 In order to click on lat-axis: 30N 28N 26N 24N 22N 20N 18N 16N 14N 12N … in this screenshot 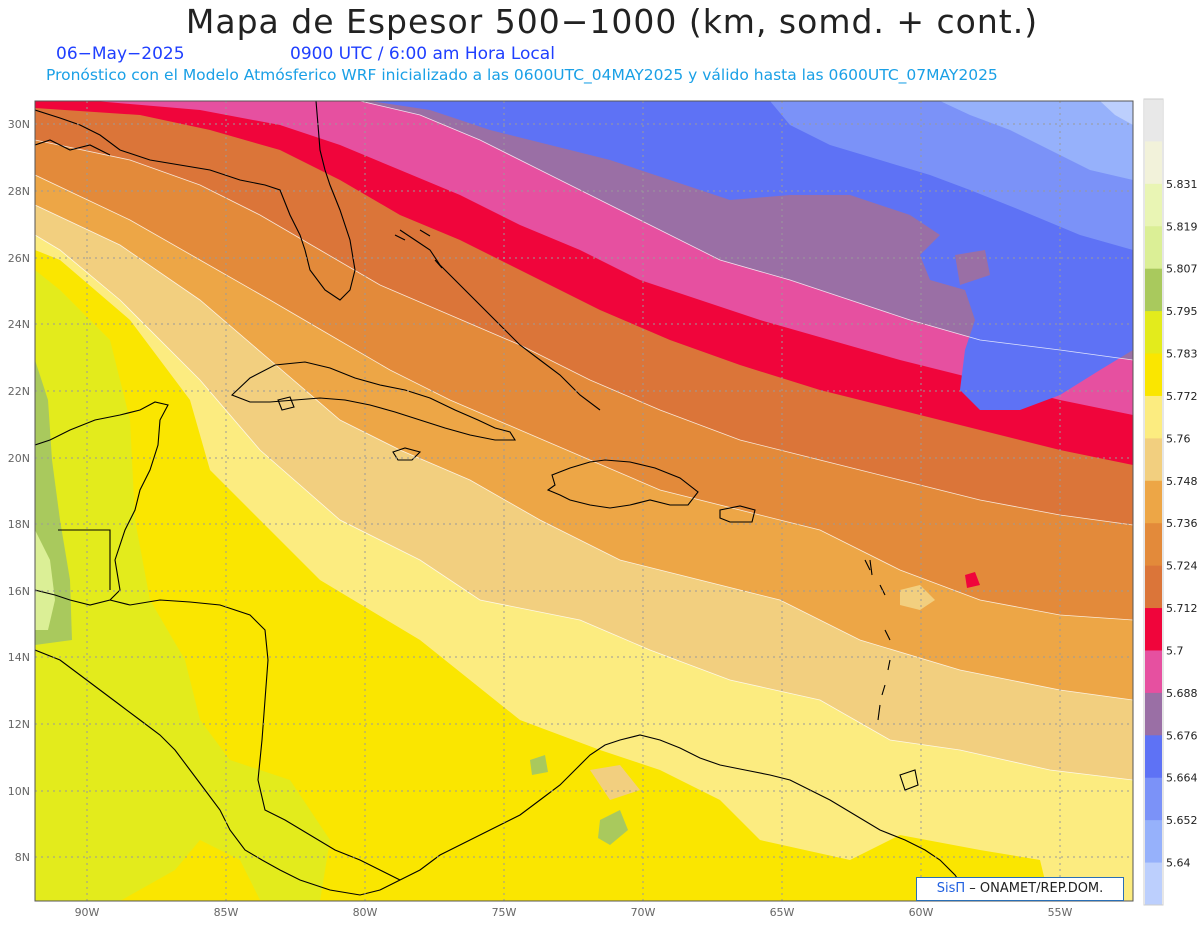, I will do `click(19, 491)`.